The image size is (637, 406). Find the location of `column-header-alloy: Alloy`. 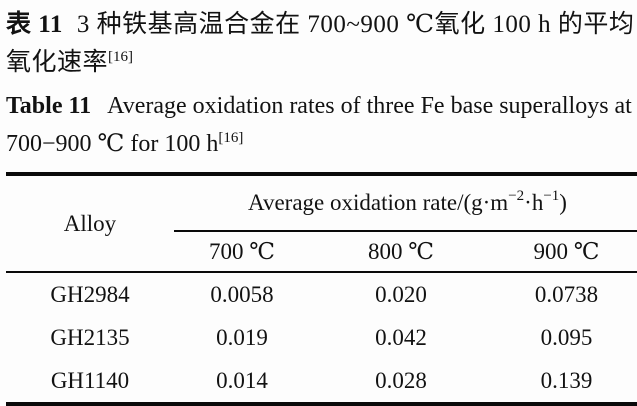

column-header-alloy: Alloy is located at coordinates (90, 223).